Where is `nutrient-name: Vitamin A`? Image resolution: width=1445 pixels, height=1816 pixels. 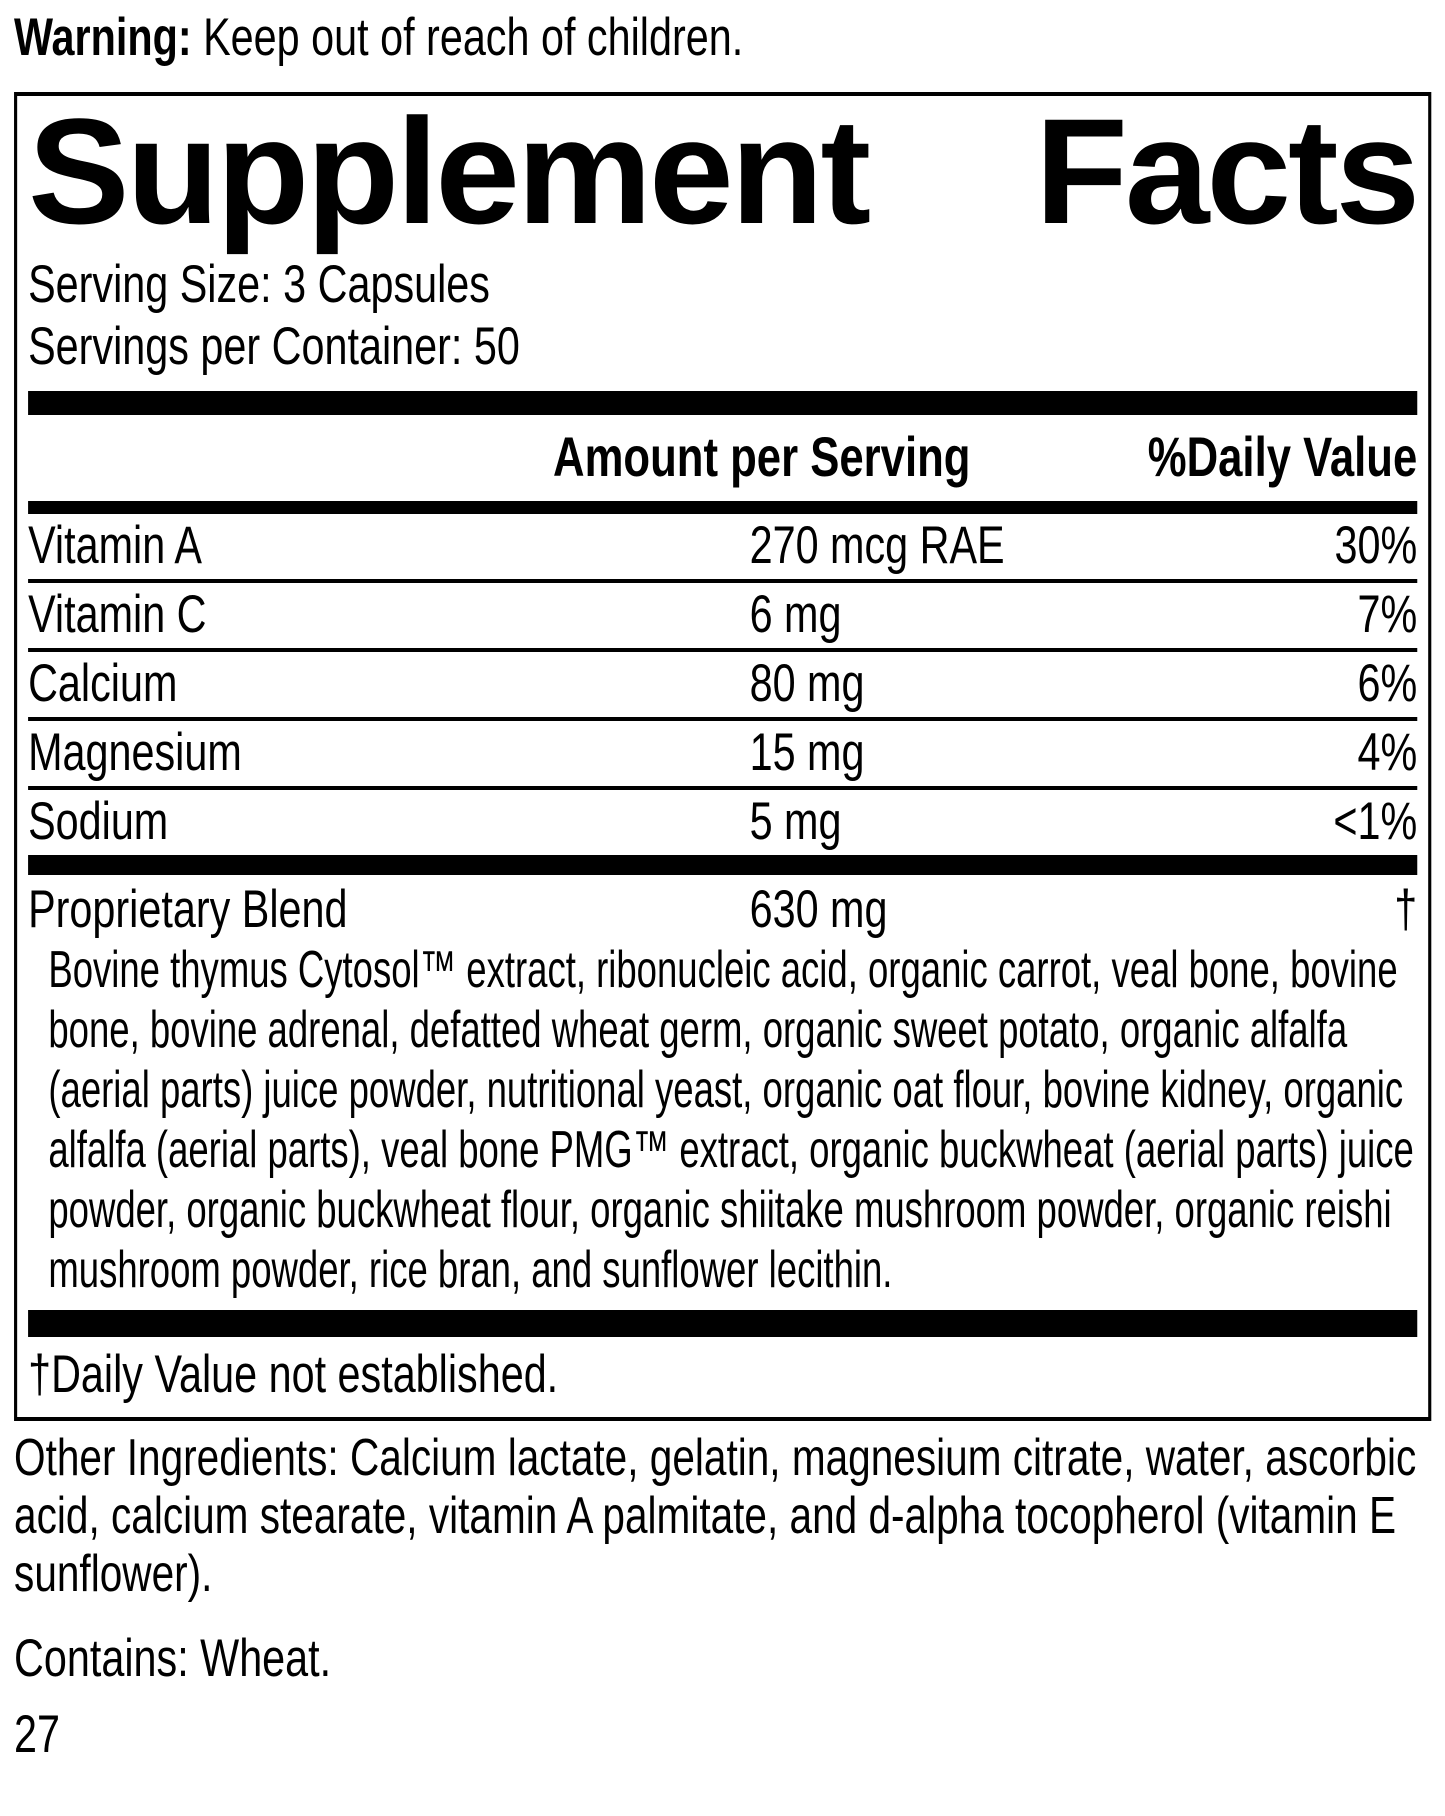
nutrient-name: Vitamin A is located at coordinates (115, 545).